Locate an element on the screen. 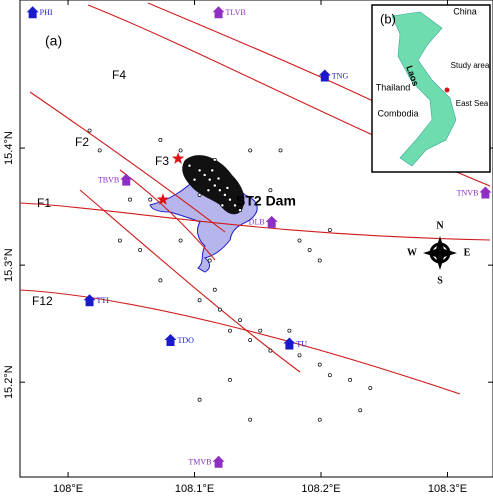 The image size is (493, 502). vietnam-shape is located at coordinates (424, 89).